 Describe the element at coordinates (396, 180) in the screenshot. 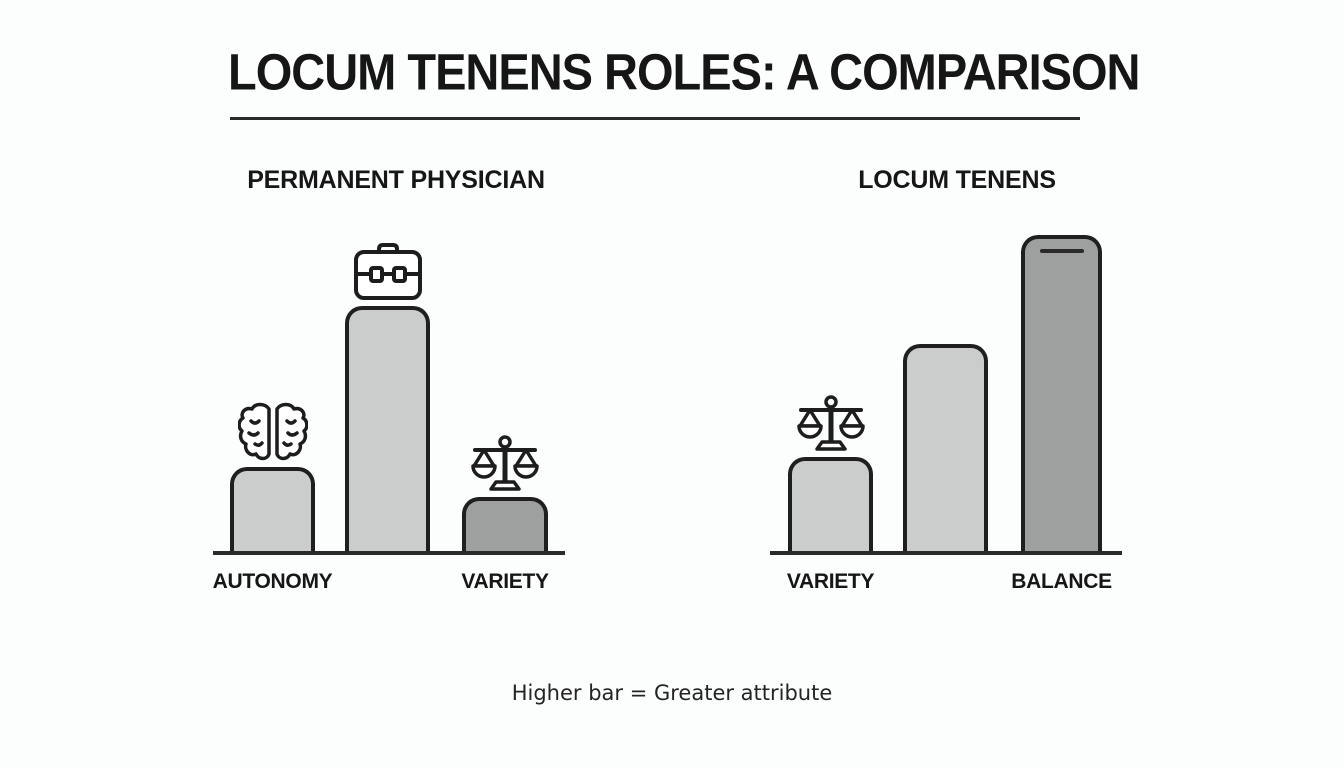

I see `chart-group-title: PERMANENT PHYSICIAN` at that location.